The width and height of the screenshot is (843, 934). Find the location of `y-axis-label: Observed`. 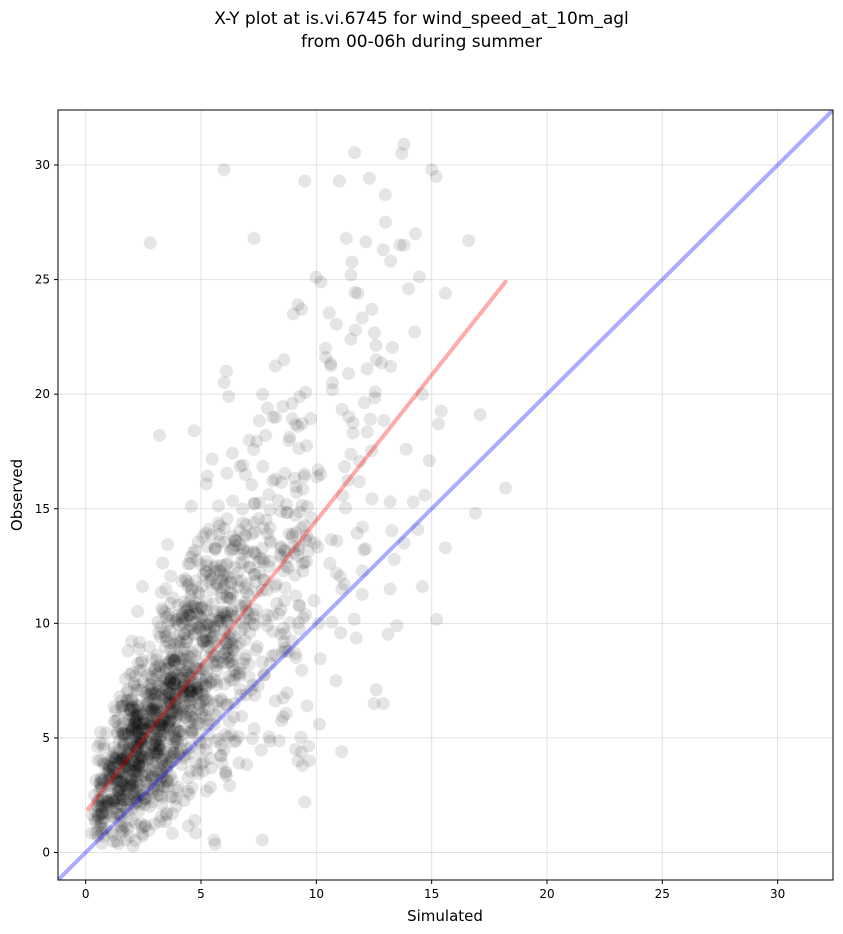

y-axis-label: Observed is located at coordinates (17, 495).